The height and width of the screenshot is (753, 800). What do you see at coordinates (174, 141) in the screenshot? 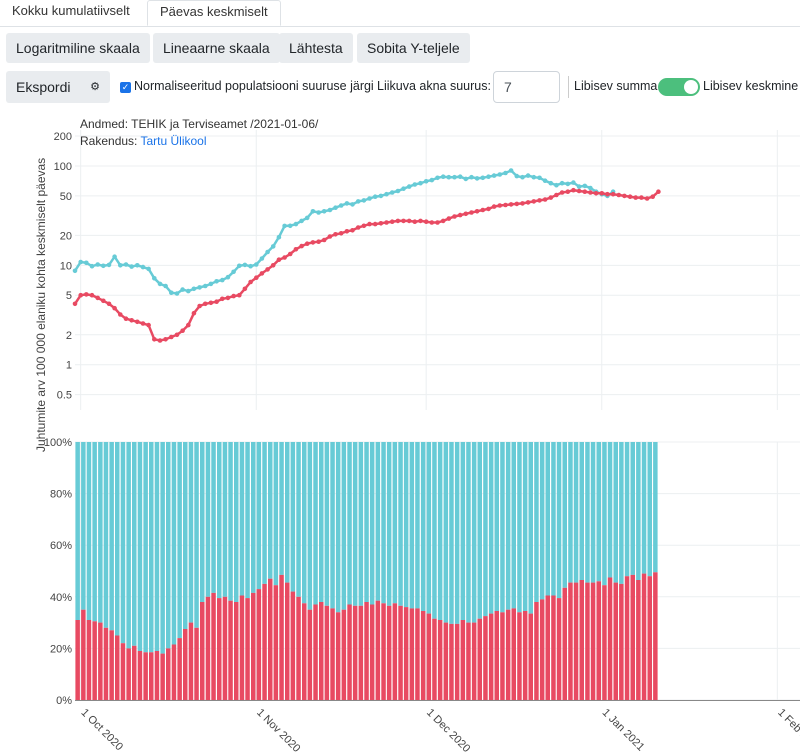
I see `tartu-ulikool-link: Tartu Ülikool` at bounding box center [174, 141].